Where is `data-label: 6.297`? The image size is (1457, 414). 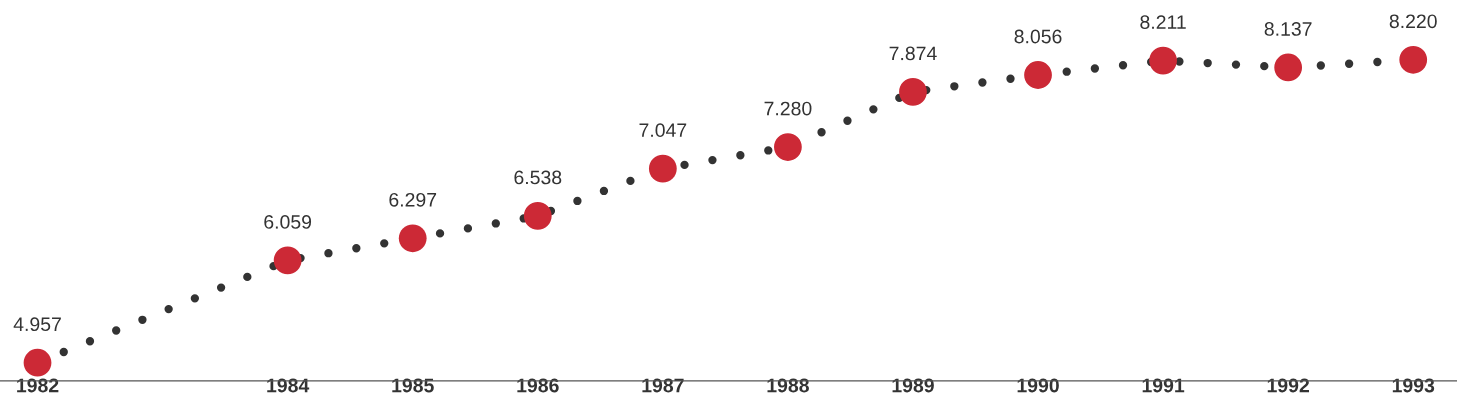 data-label: 6.297 is located at coordinates (413, 199).